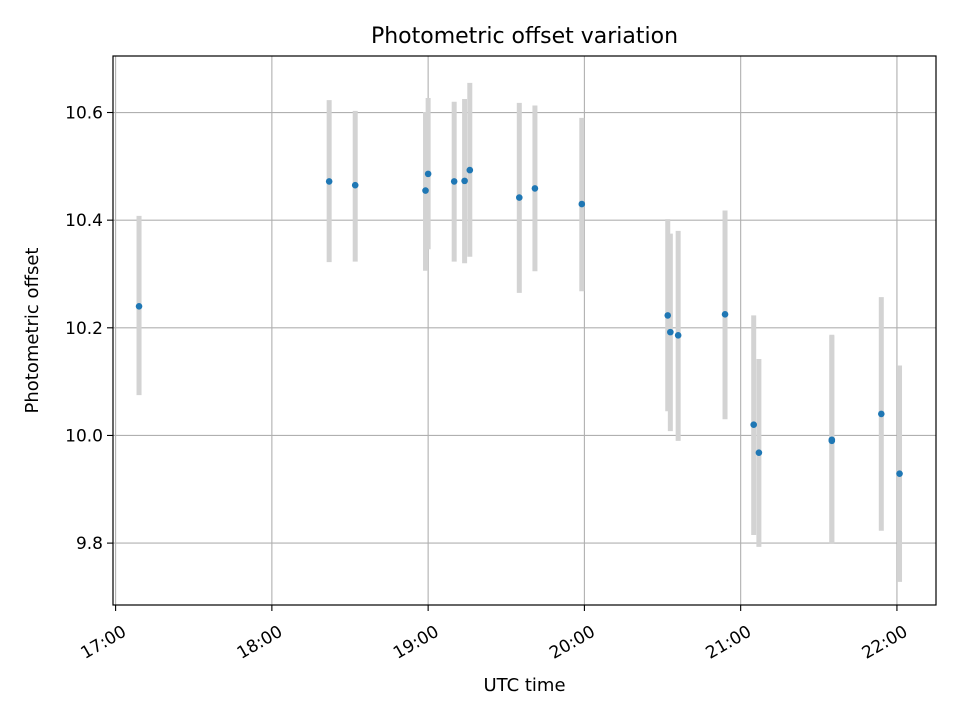 The height and width of the screenshot is (720, 960). Describe the element at coordinates (84, 329) in the screenshot. I see `y-tick-label: 10.2` at that location.